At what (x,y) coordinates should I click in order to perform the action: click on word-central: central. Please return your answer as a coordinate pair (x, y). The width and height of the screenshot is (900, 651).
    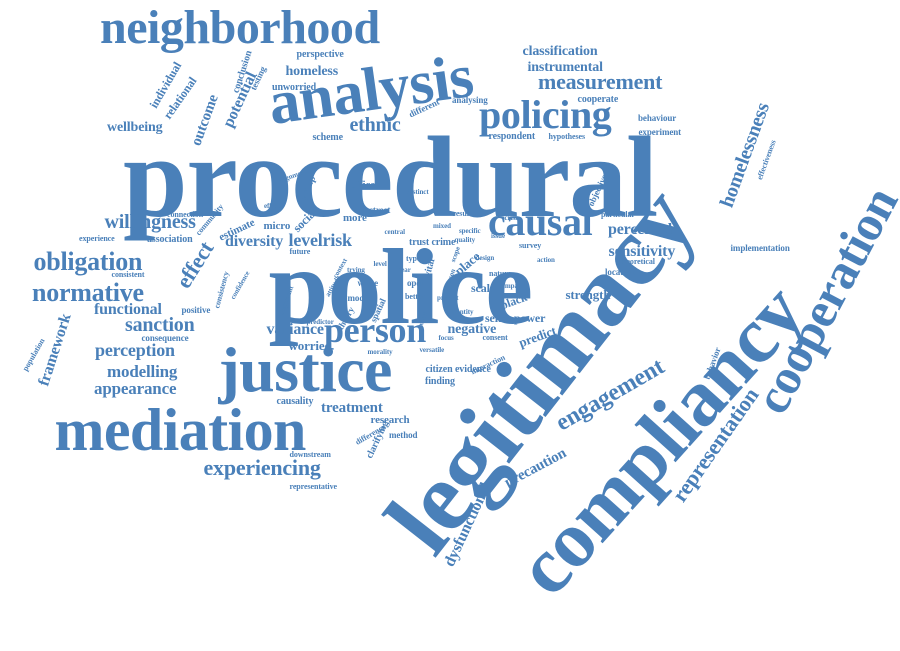
    Looking at the image, I should click on (395, 232).